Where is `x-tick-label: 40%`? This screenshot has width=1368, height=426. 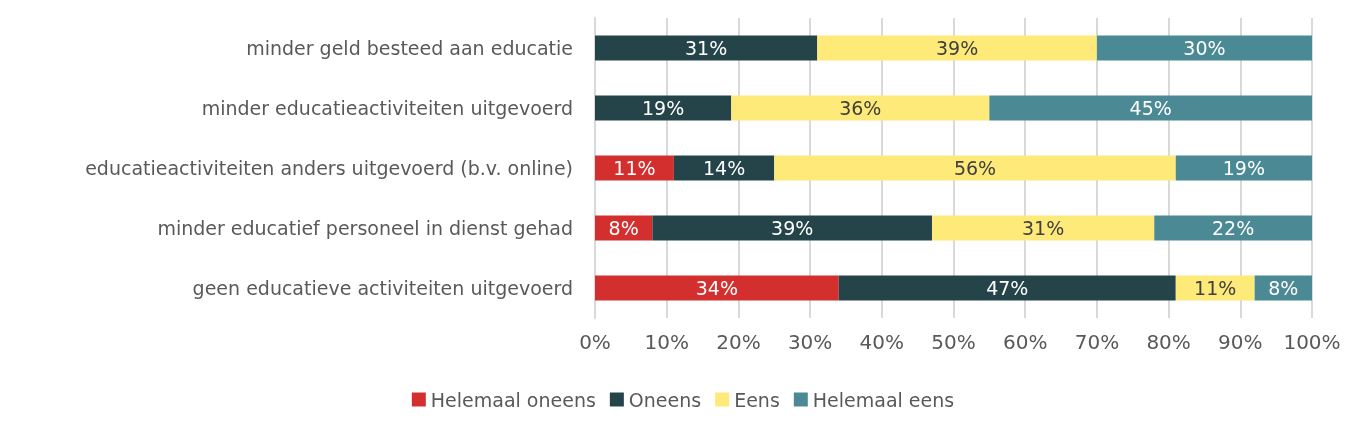
x-tick-label: 40% is located at coordinates (882, 342).